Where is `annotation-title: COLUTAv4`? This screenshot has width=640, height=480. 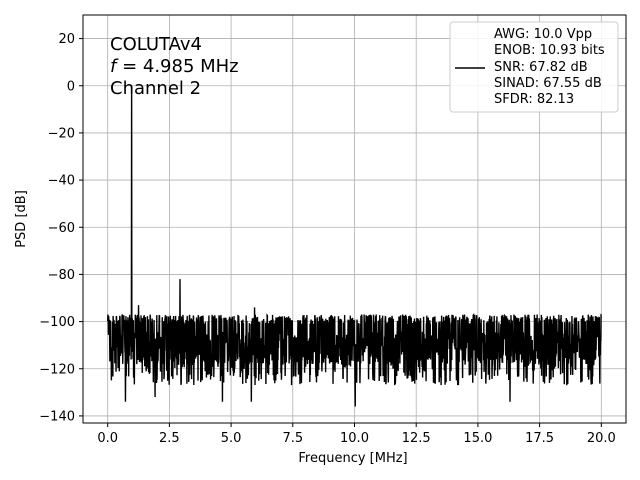 annotation-title: COLUTAv4 is located at coordinates (156, 44).